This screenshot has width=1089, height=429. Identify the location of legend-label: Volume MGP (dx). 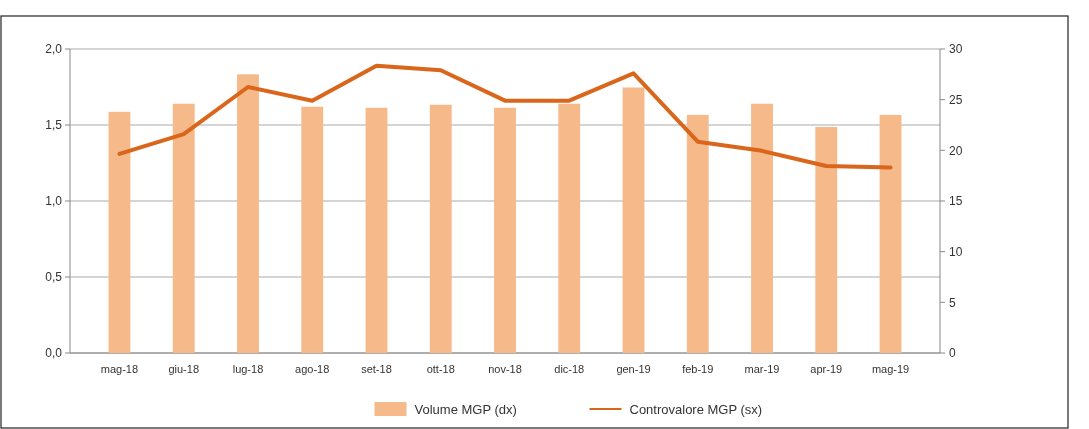
(465, 409).